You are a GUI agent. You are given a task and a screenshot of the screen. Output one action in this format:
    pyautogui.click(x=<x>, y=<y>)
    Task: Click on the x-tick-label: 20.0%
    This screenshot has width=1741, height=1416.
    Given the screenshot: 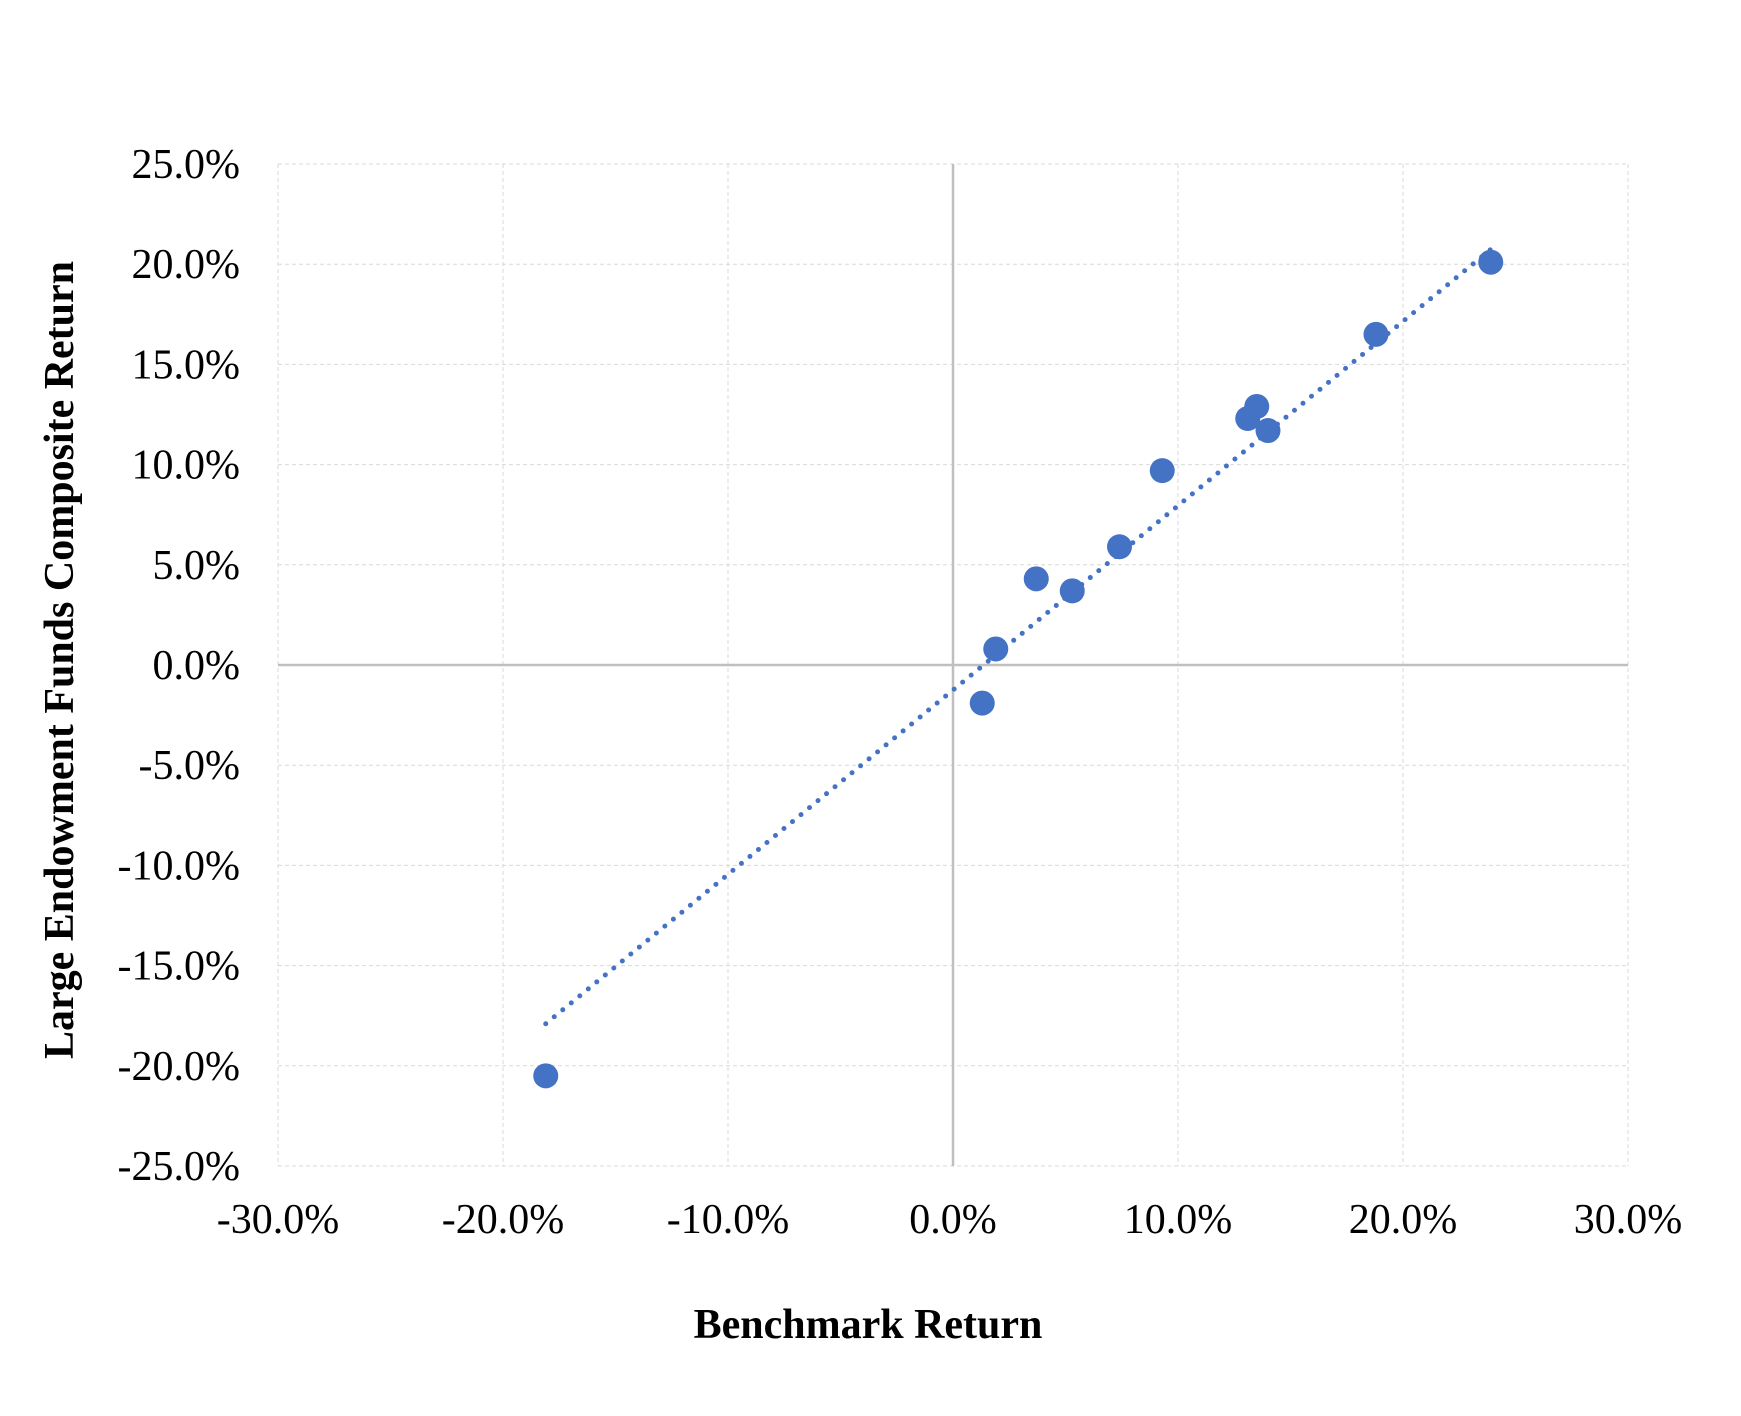 What is the action you would take?
    pyautogui.click(x=1403, y=1220)
    